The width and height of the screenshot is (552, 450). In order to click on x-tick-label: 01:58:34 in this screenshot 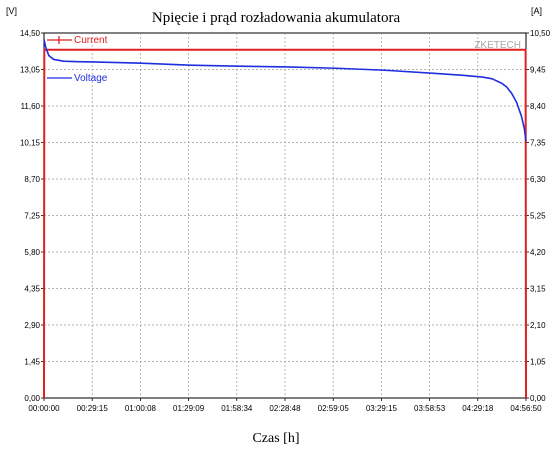, I will do `click(237, 408)`.